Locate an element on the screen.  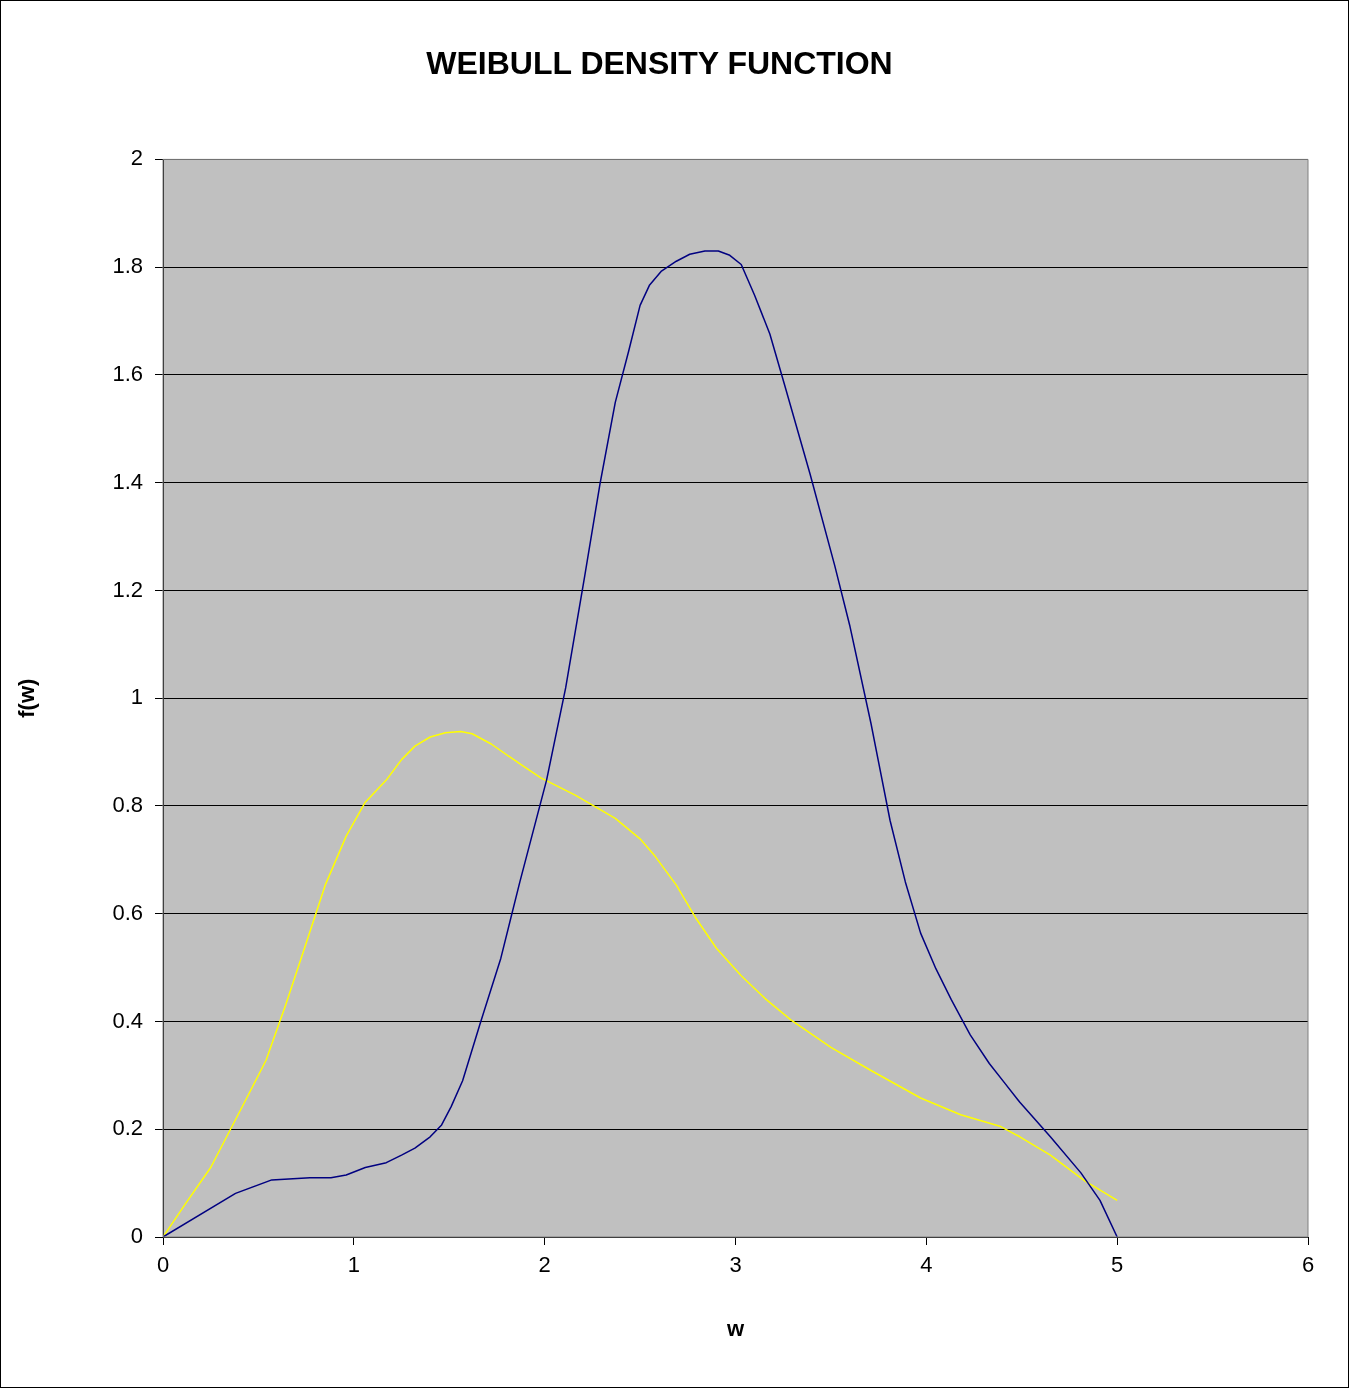
x-tick-label: 2 is located at coordinates (544, 1265).